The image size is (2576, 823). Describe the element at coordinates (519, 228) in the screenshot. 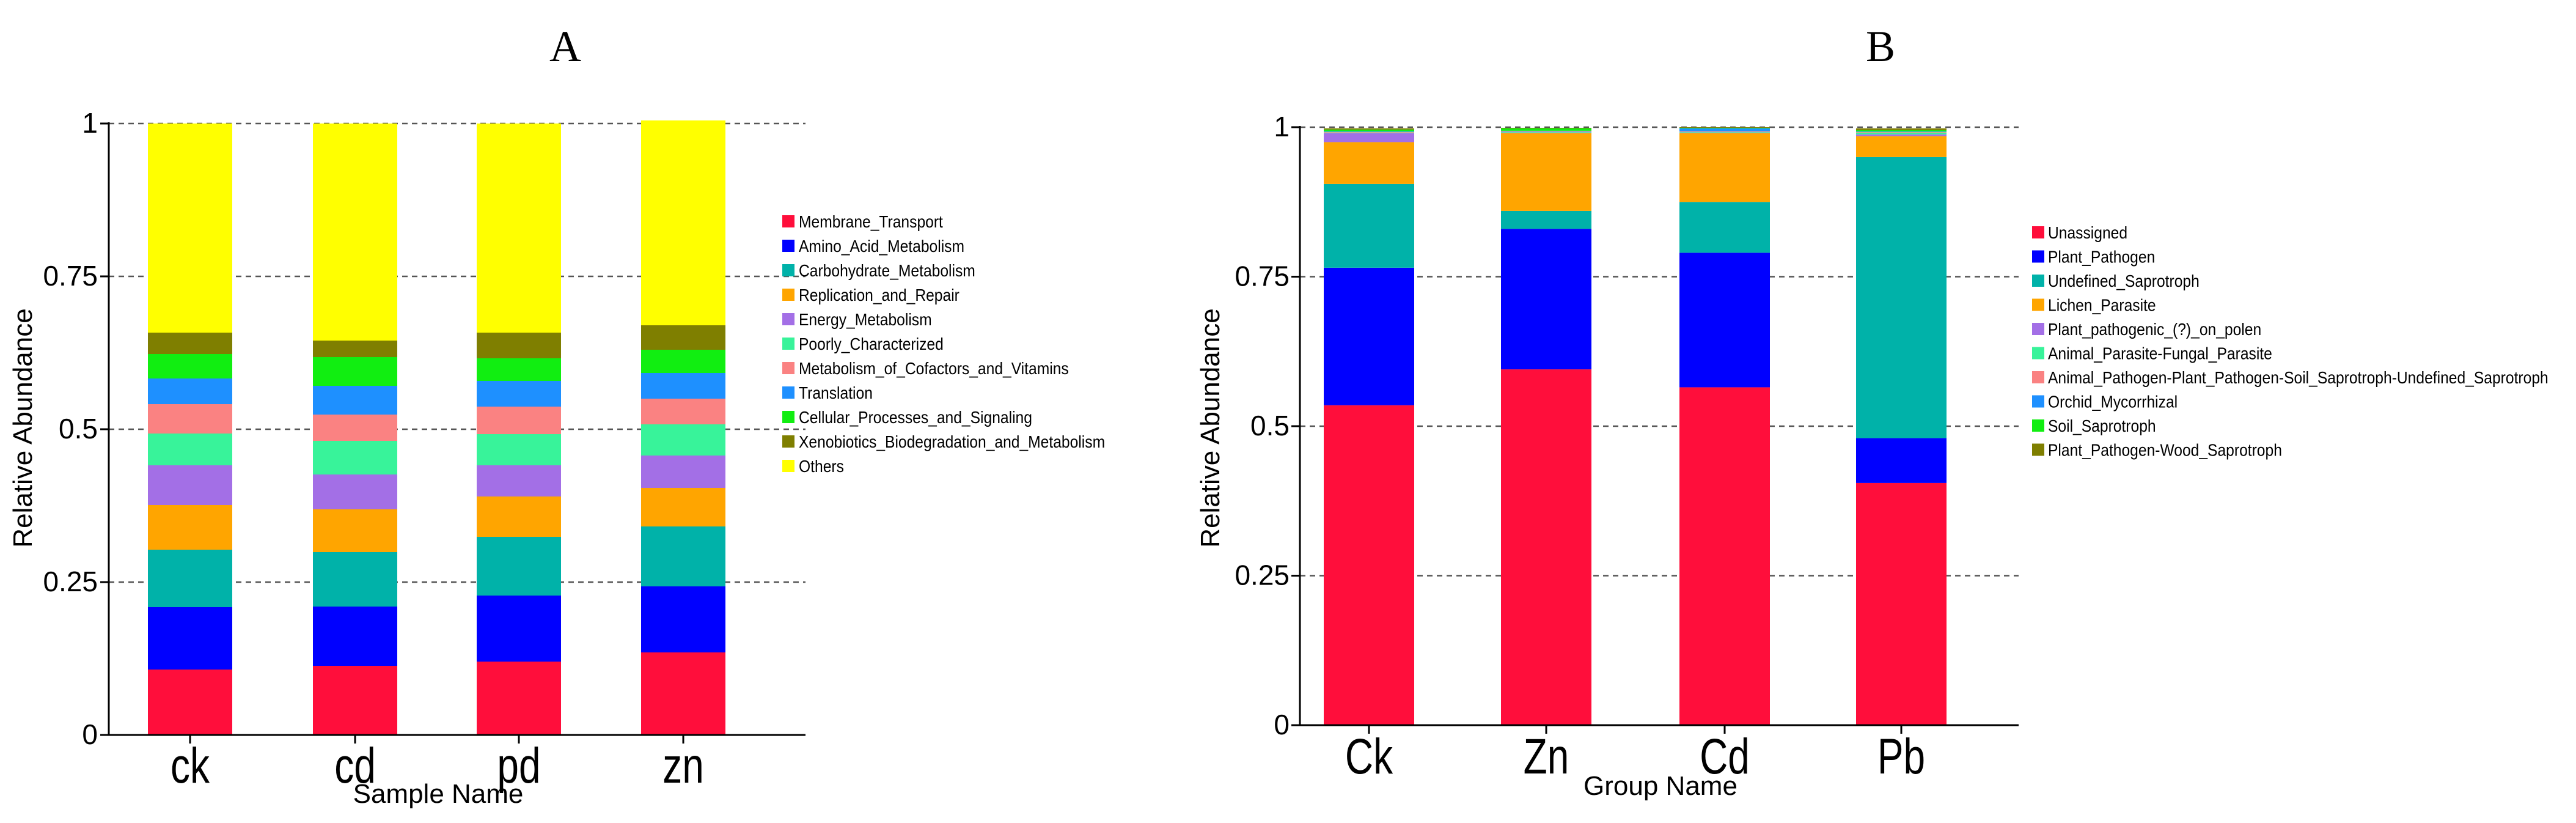

I see `bar-segment-pd-others` at that location.